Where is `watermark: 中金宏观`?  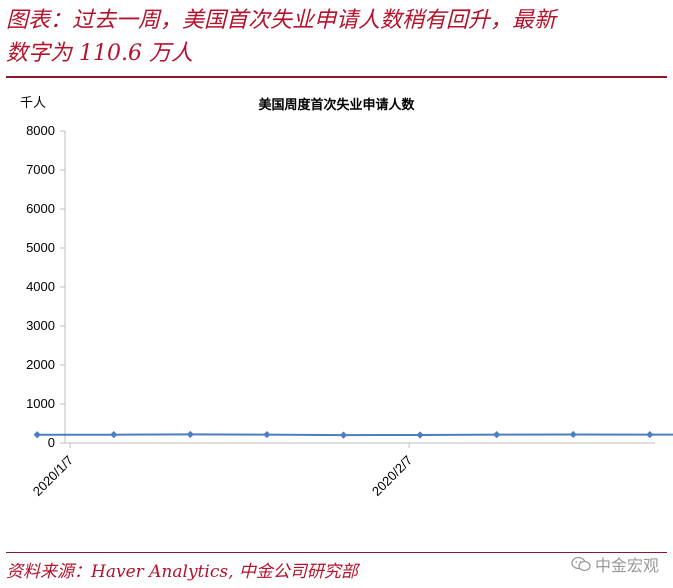
watermark: 中金宏观 is located at coordinates (615, 564).